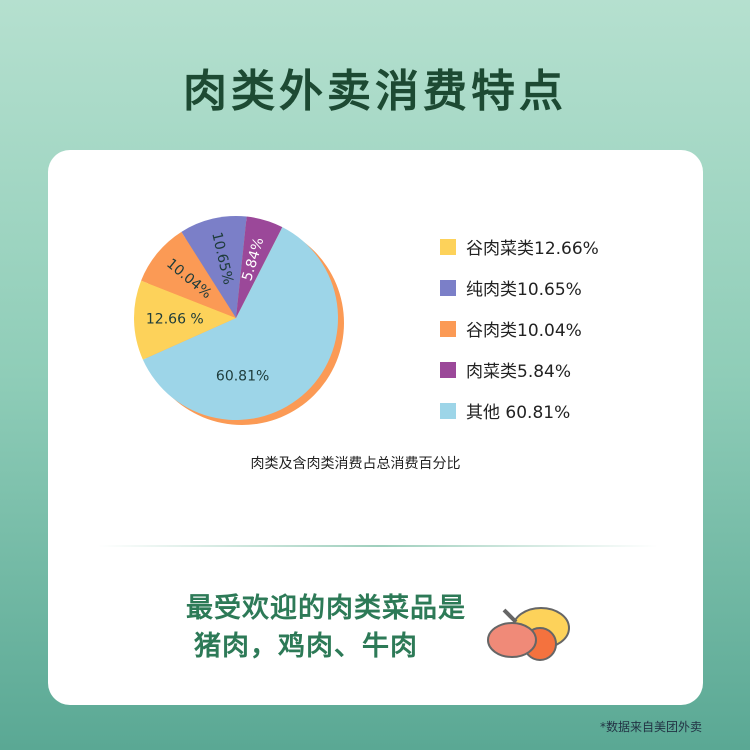  I want to click on legend-item: 其他 60.81%, so click(519, 410).